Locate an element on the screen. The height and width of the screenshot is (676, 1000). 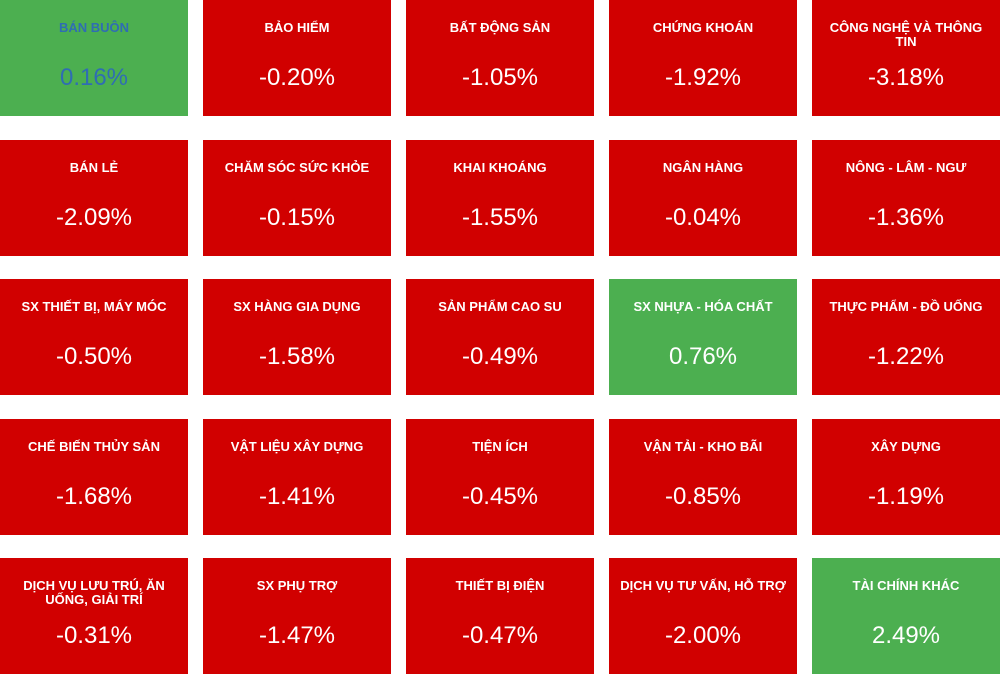
sector-tile: TIỆN ÍCH -0.45% is located at coordinates (500, 477).